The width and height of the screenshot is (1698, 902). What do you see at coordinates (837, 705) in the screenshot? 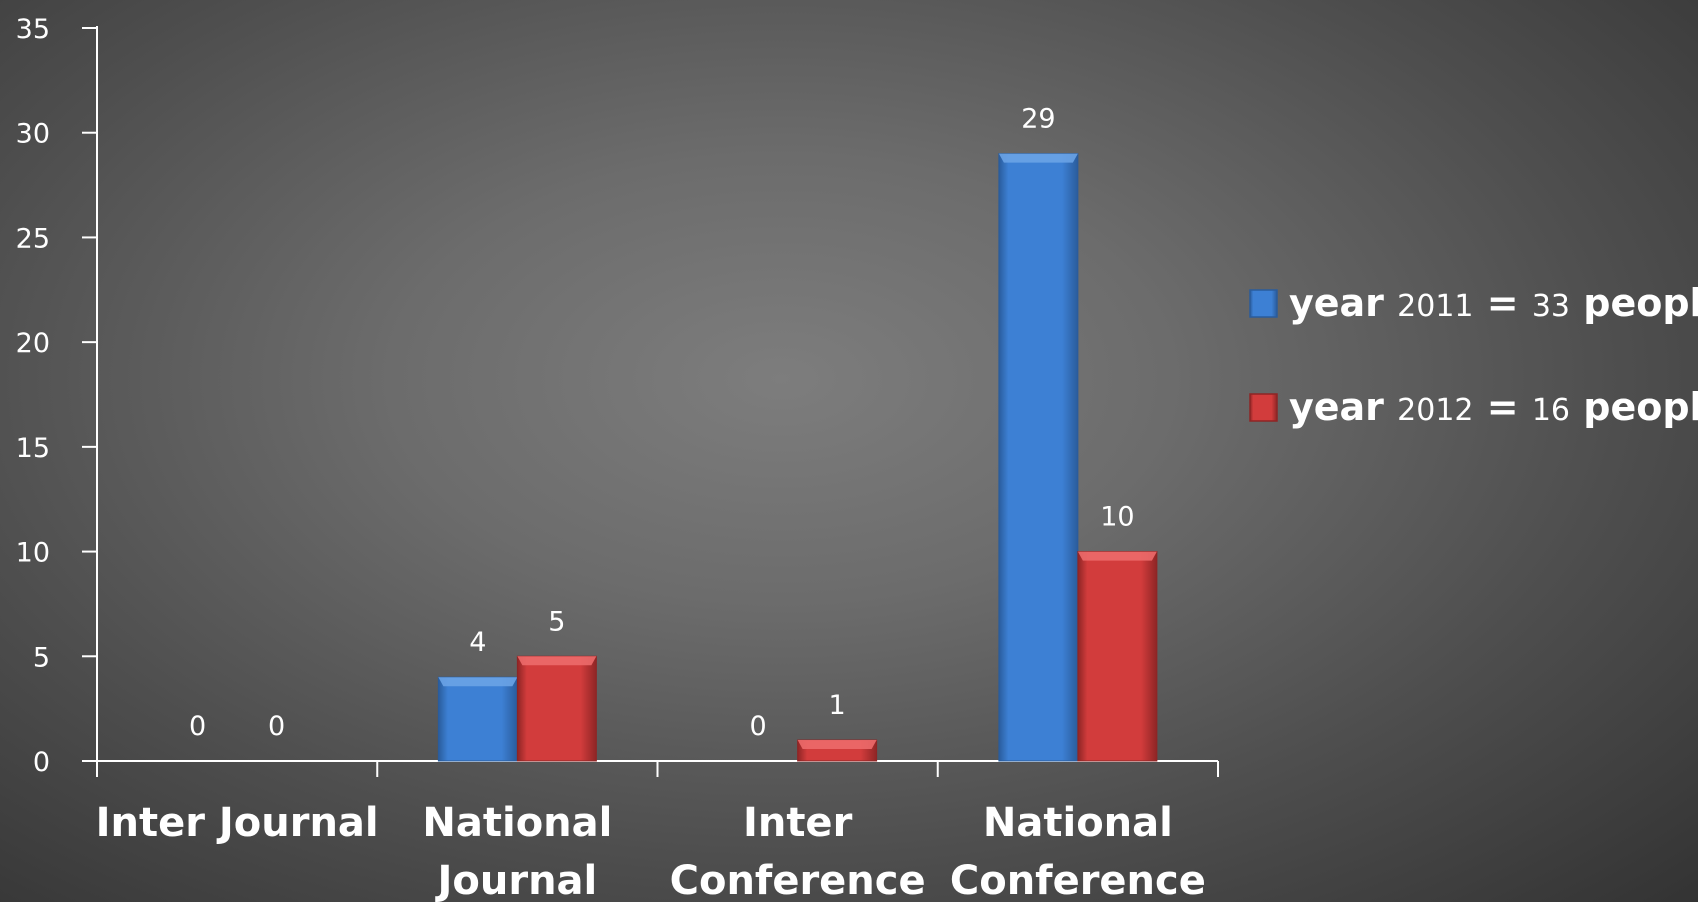
I see `data-label: 1` at bounding box center [837, 705].